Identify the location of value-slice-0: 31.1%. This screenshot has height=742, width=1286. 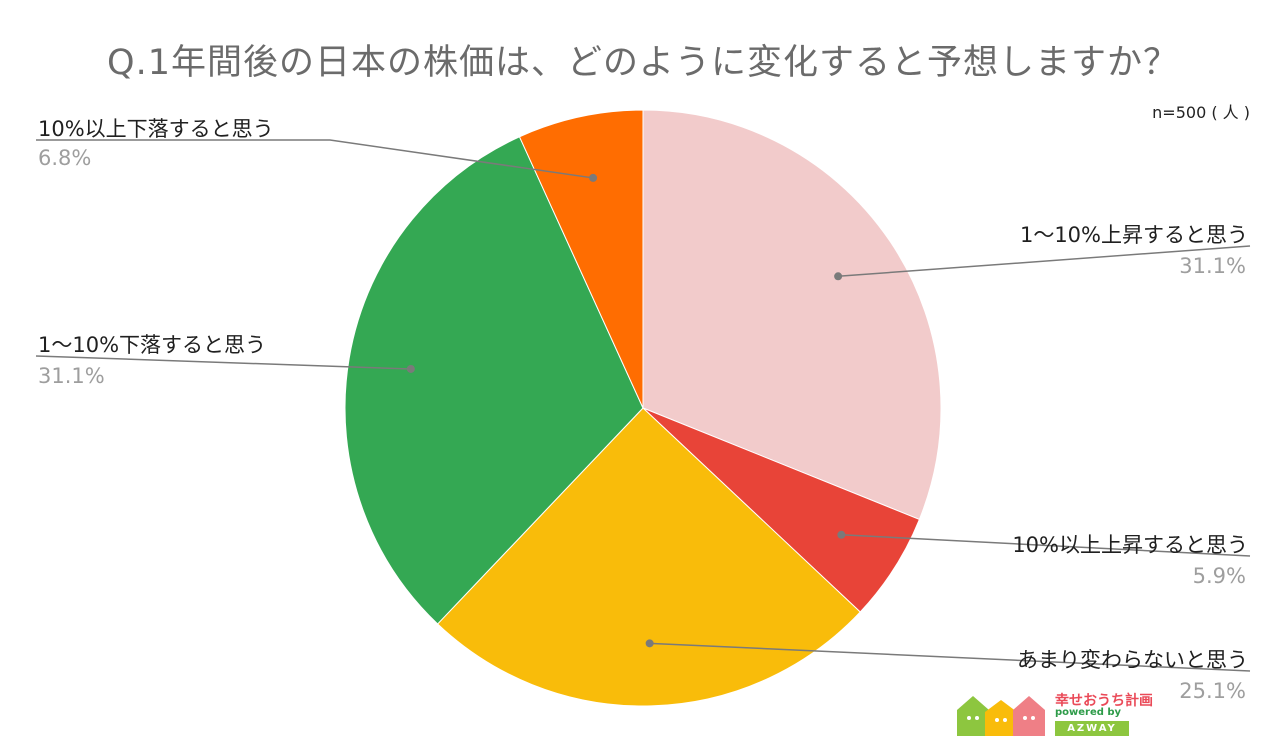
(1212, 266).